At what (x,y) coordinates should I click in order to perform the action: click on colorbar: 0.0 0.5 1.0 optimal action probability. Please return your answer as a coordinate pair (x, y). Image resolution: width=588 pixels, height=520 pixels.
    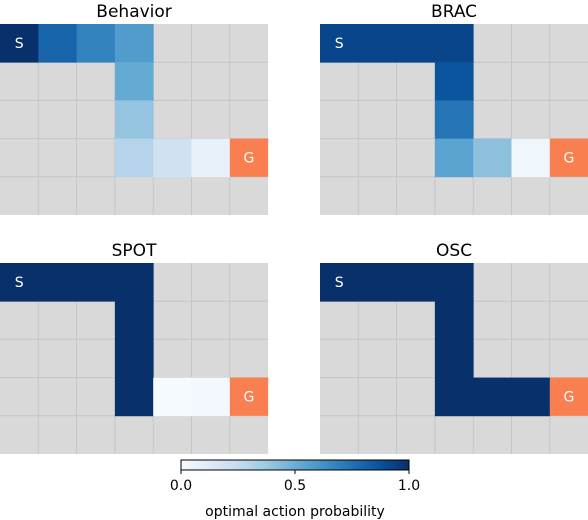
    Looking at the image, I should click on (295, 489).